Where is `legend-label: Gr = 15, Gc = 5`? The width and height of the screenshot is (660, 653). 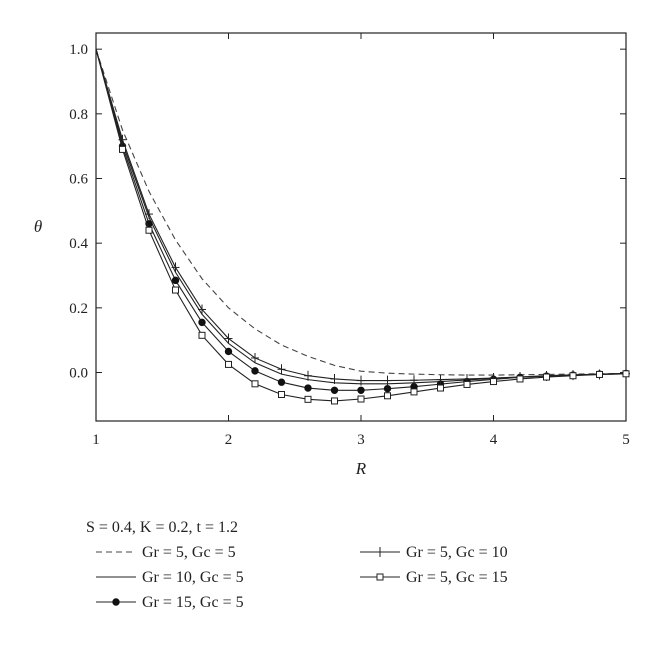
legend-label: Gr = 15, Gc = 5 is located at coordinates (193, 602).